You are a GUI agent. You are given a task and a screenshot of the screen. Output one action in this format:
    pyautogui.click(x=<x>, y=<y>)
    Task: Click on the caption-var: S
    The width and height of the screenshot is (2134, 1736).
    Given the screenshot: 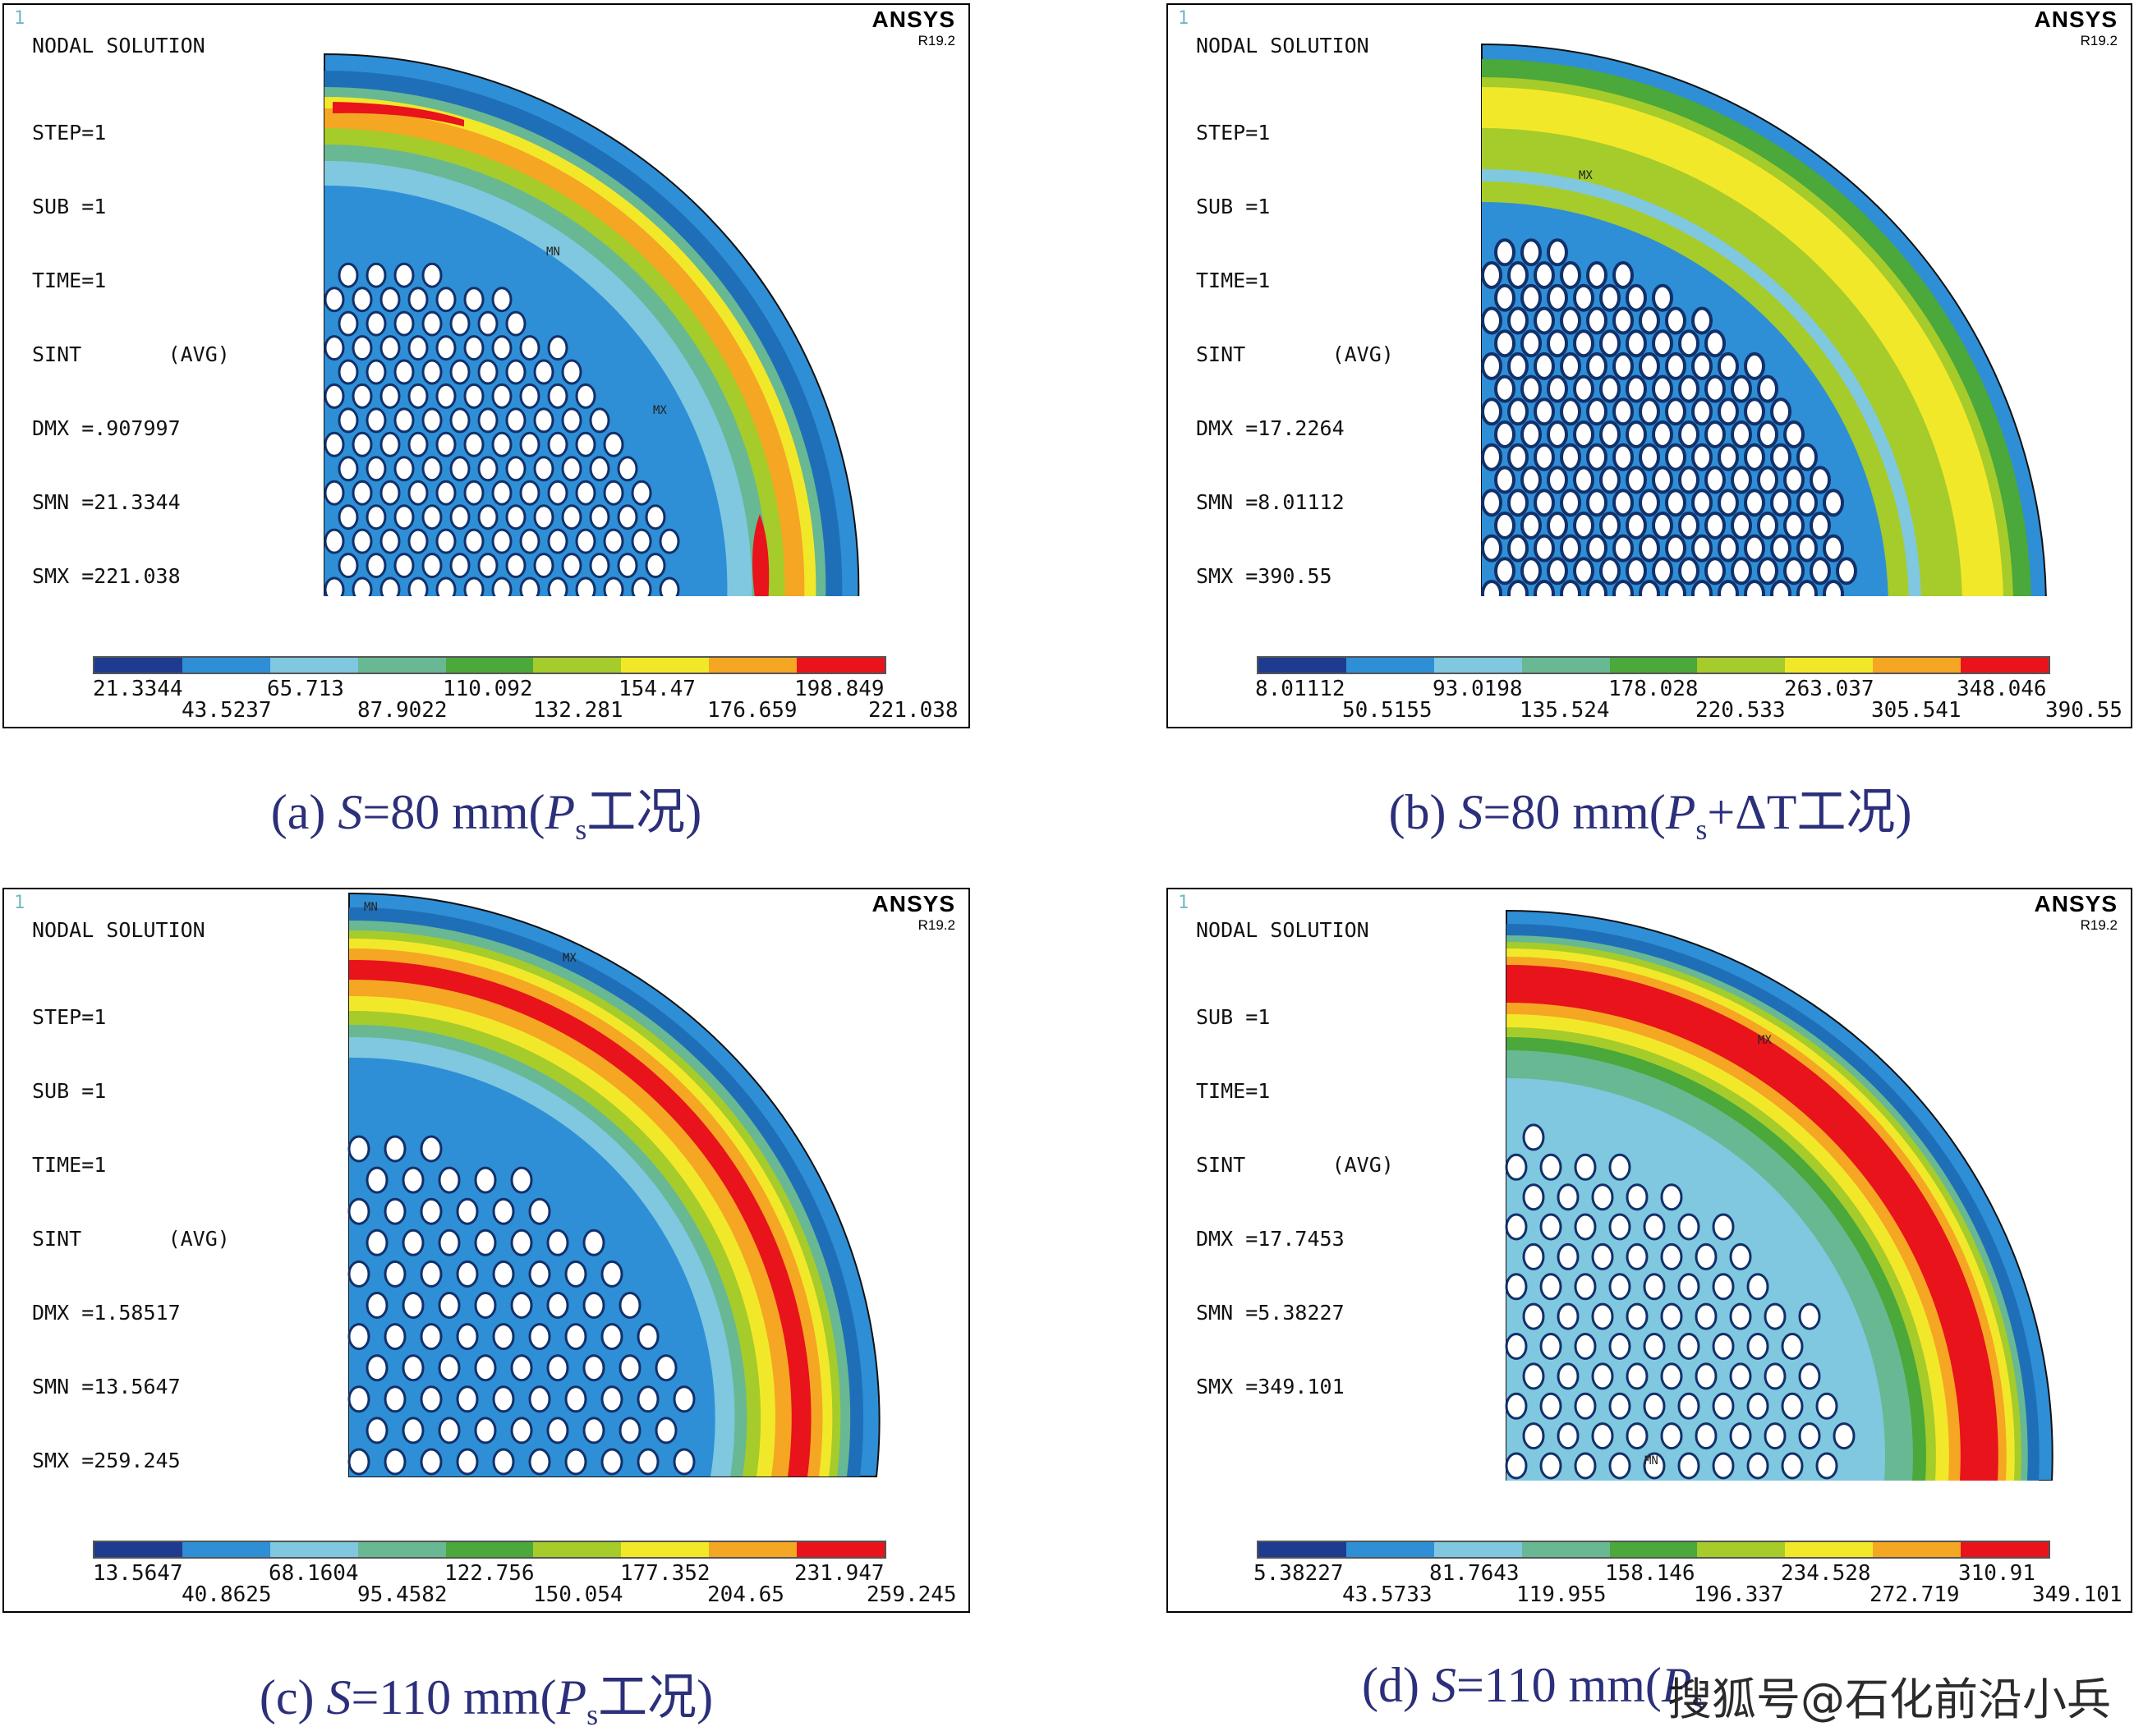 What is the action you would take?
    pyautogui.click(x=350, y=812)
    